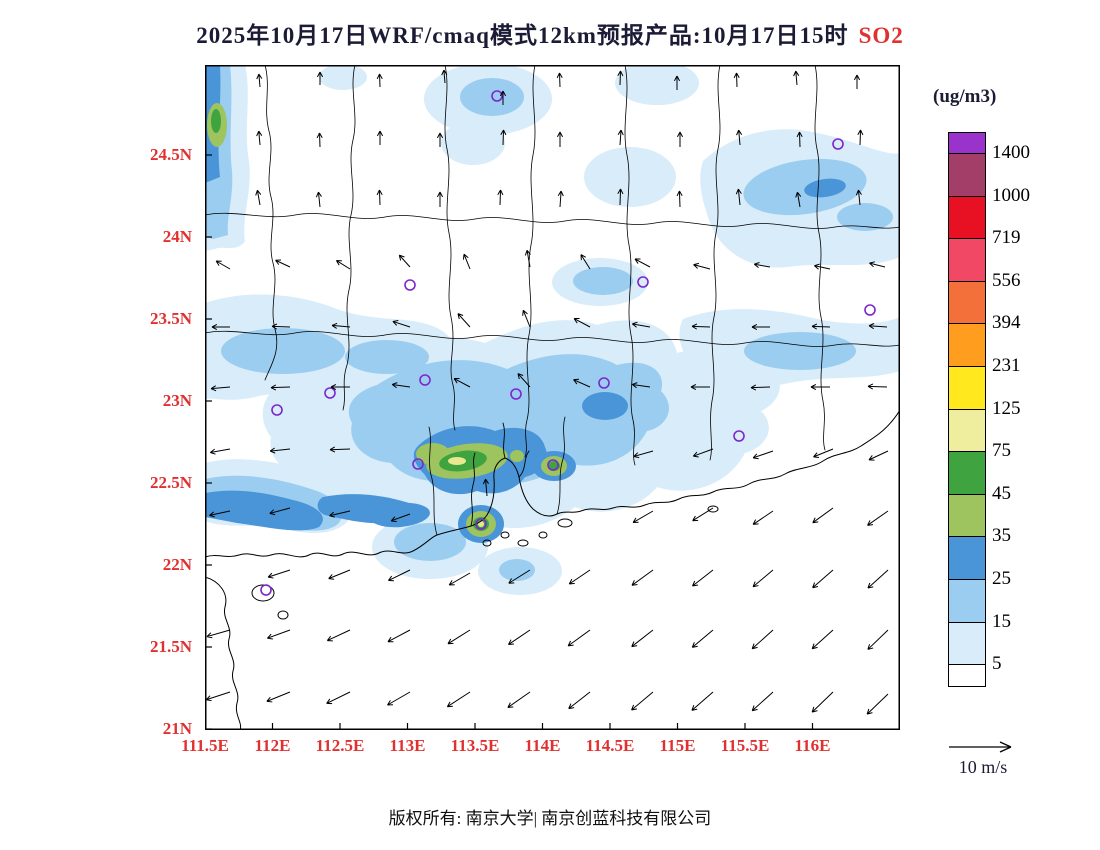 The height and width of the screenshot is (850, 1100). Describe the element at coordinates (1006, 323) in the screenshot. I see `colorbar-value: 394` at that location.